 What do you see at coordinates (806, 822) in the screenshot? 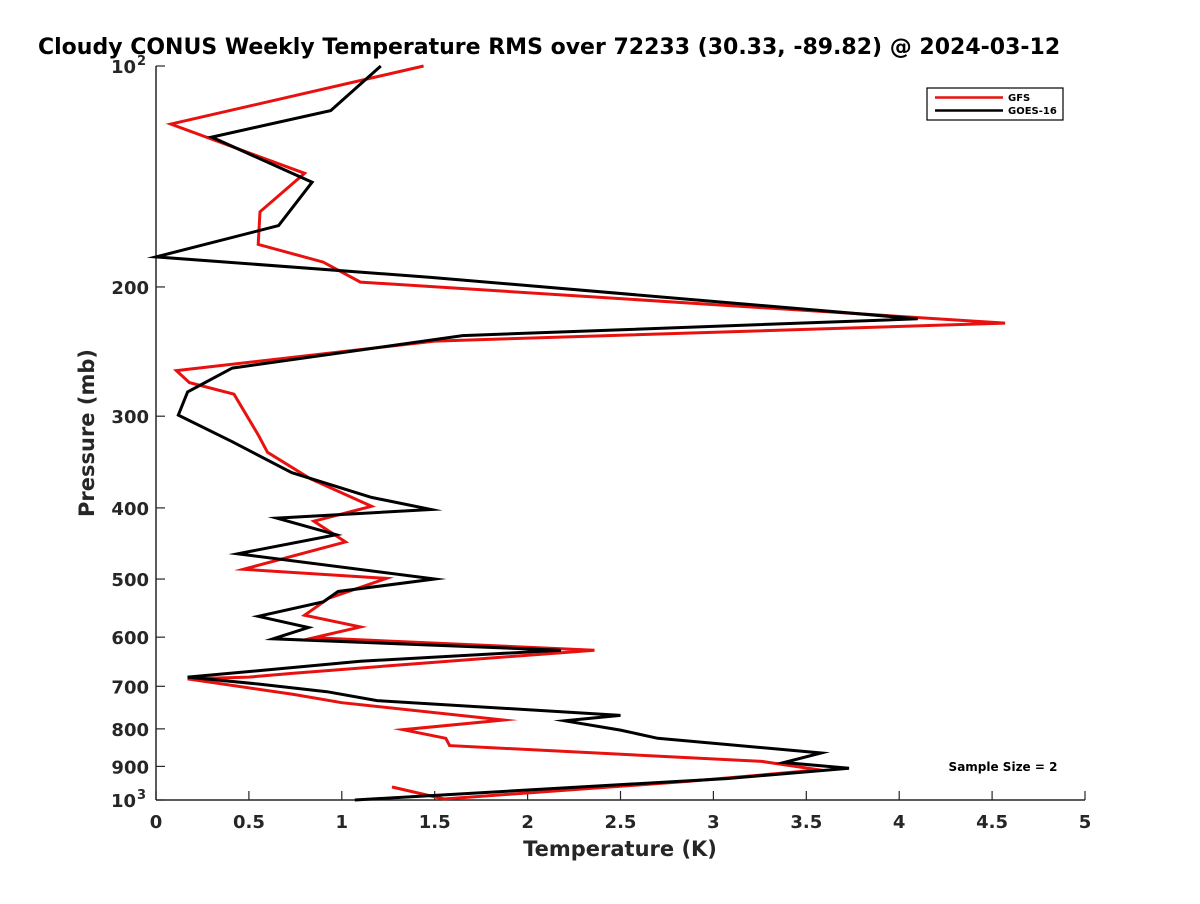
I see `x-tick-label: 3.5` at bounding box center [806, 822].